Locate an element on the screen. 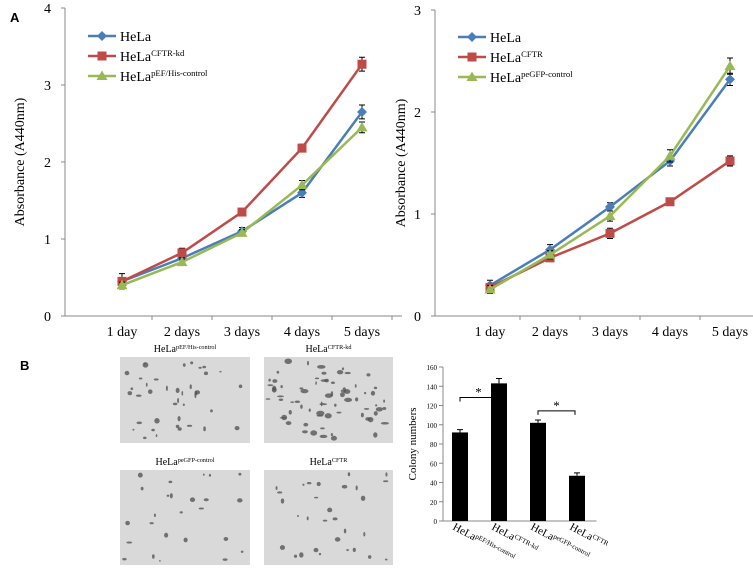 The image size is (753, 569). significance-bracket is located at coordinates (478, 399).